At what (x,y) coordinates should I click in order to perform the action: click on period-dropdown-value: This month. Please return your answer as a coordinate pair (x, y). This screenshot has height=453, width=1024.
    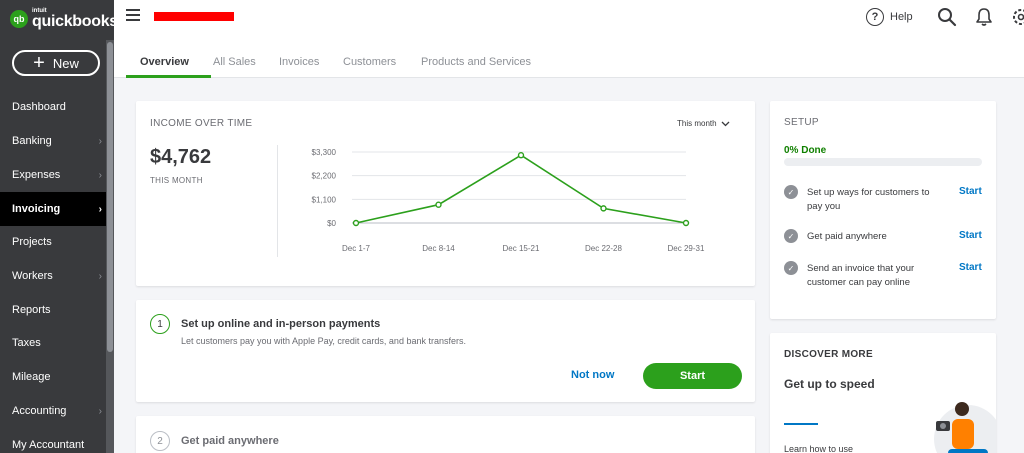
    Looking at the image, I should click on (697, 123).